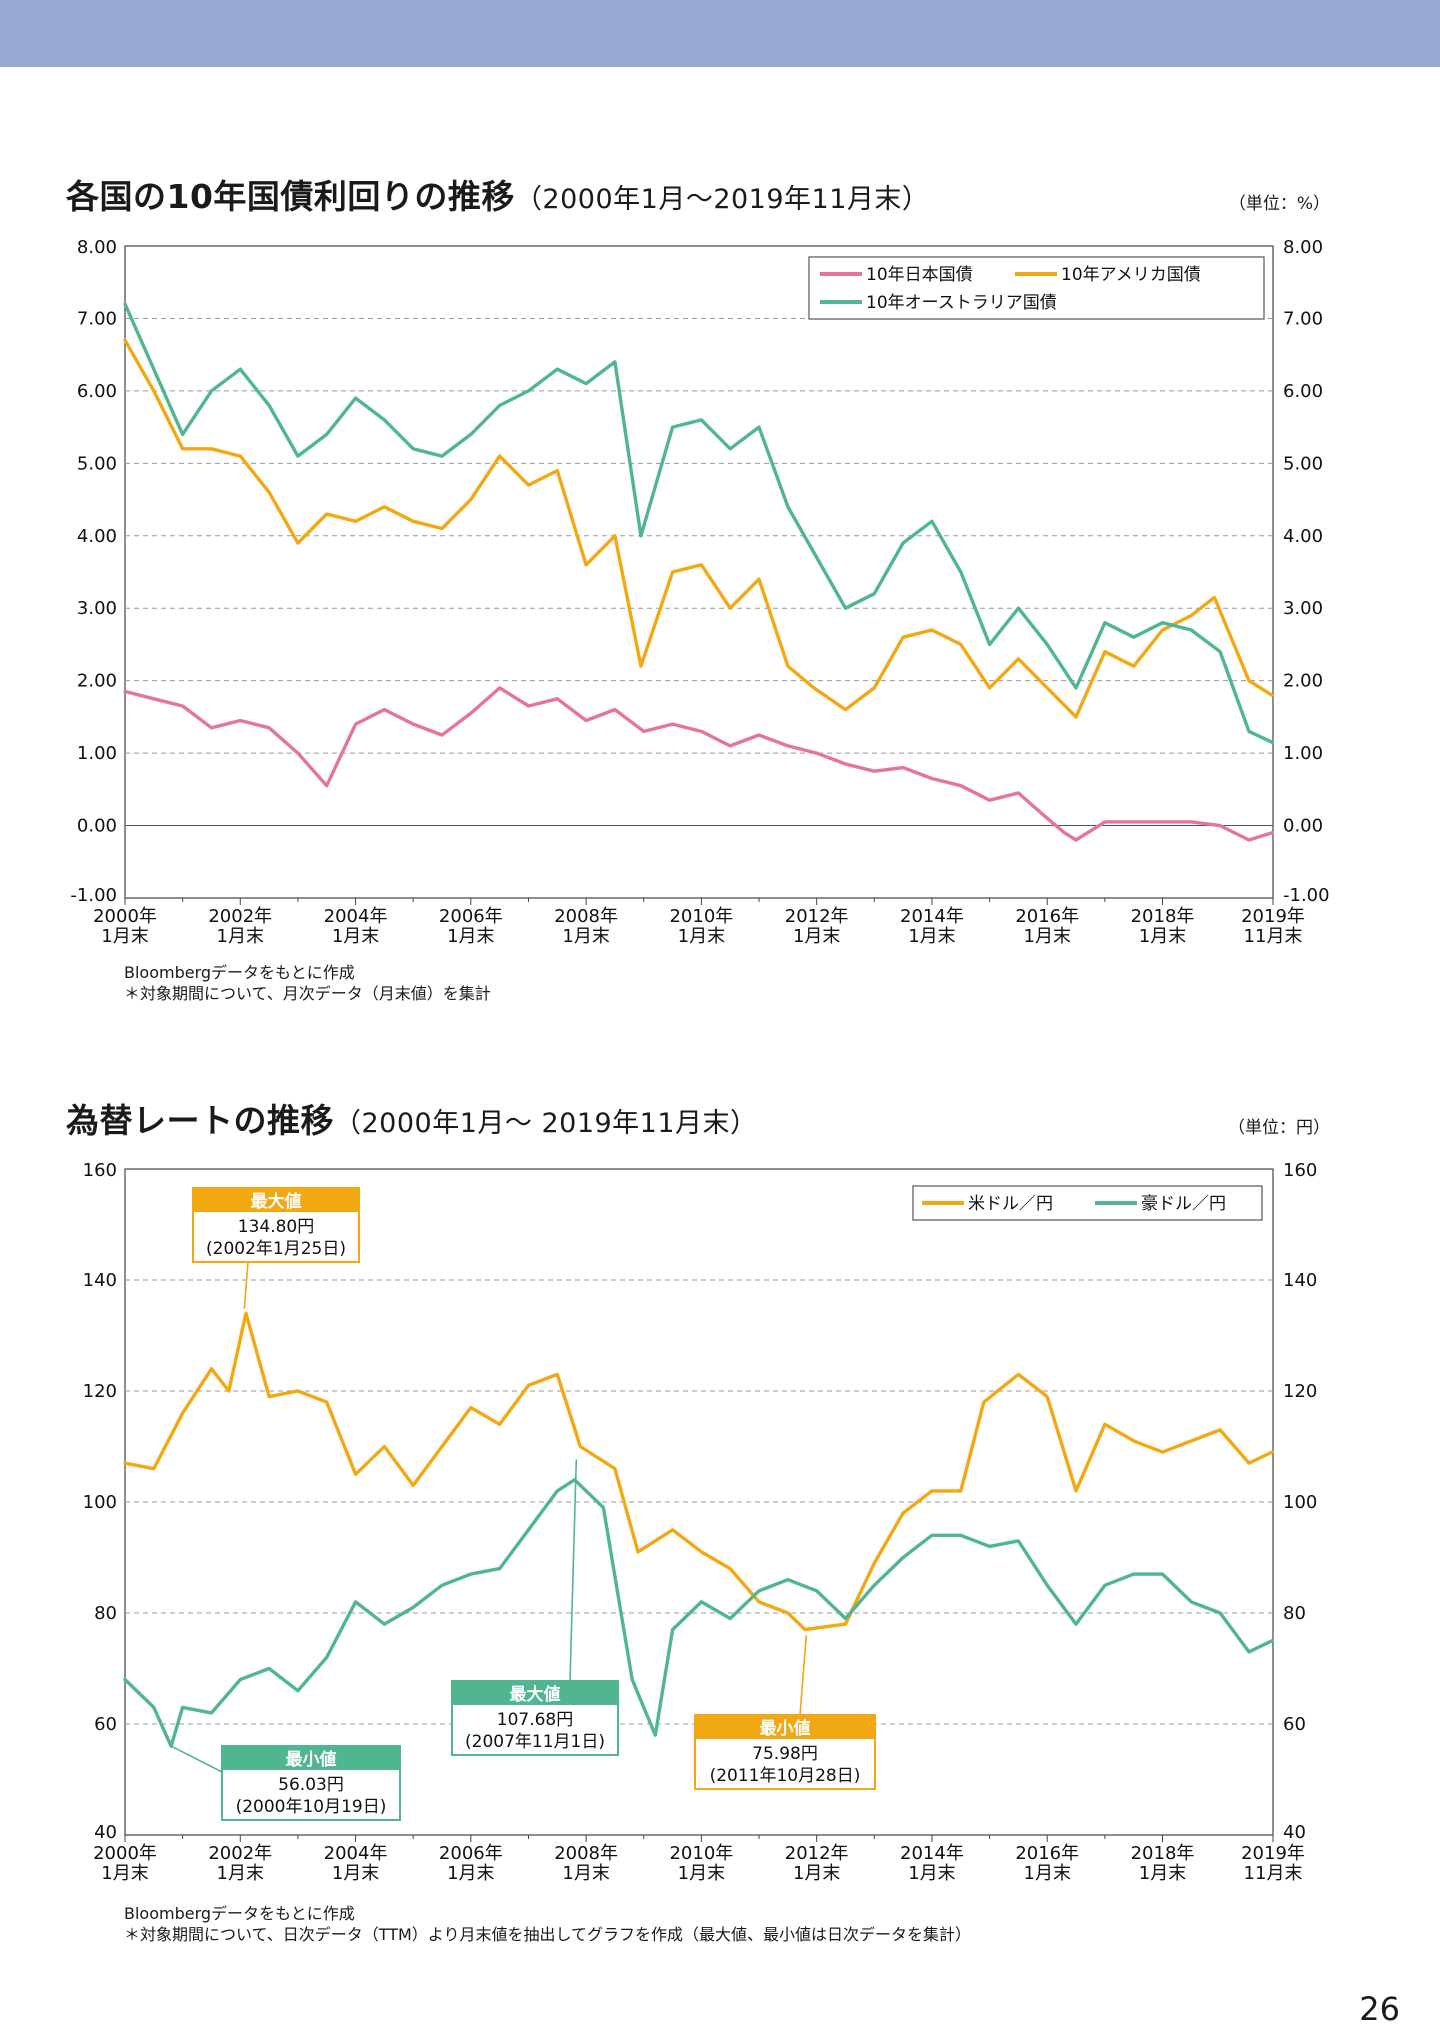 The width and height of the screenshot is (1440, 2040). Describe the element at coordinates (100, 1280) in the screenshot. I see `y-tick-label-left: 140` at that location.